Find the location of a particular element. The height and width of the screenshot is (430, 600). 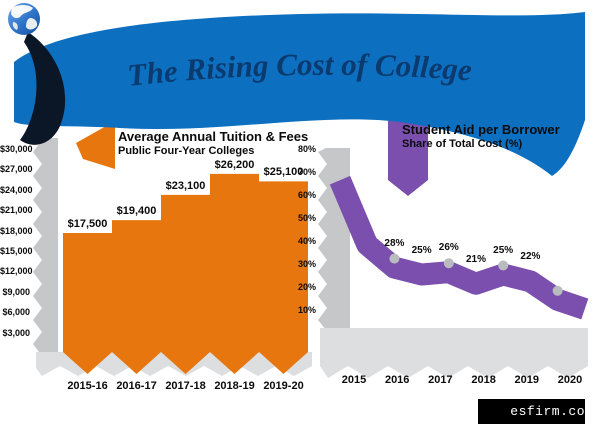

banner-fold-shadow is located at coordinates (43, 88).